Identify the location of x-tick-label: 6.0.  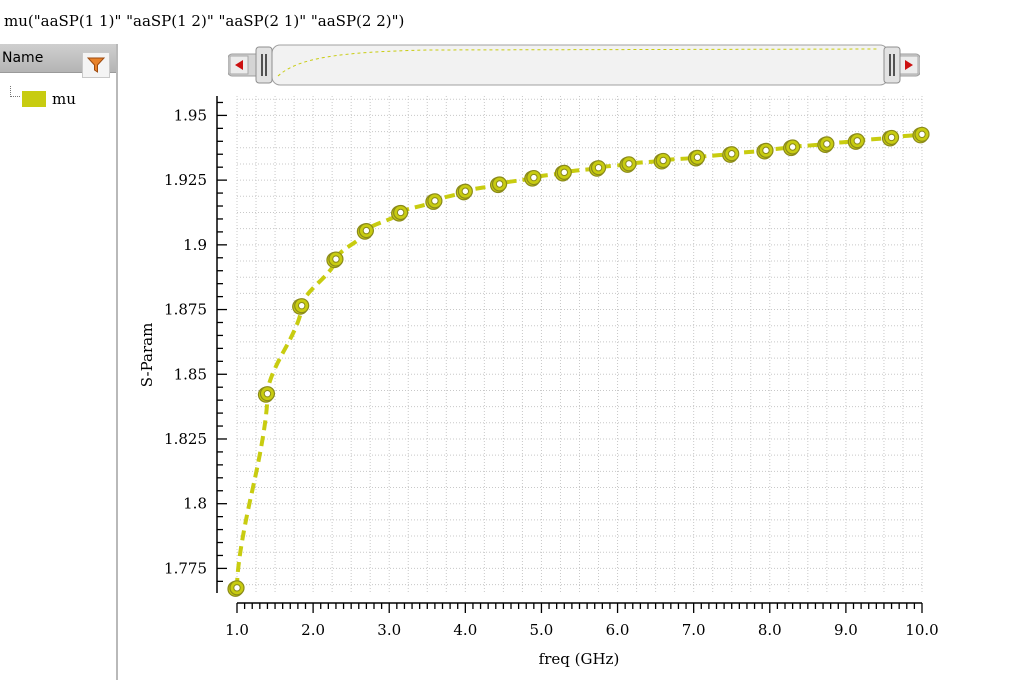
(618, 630).